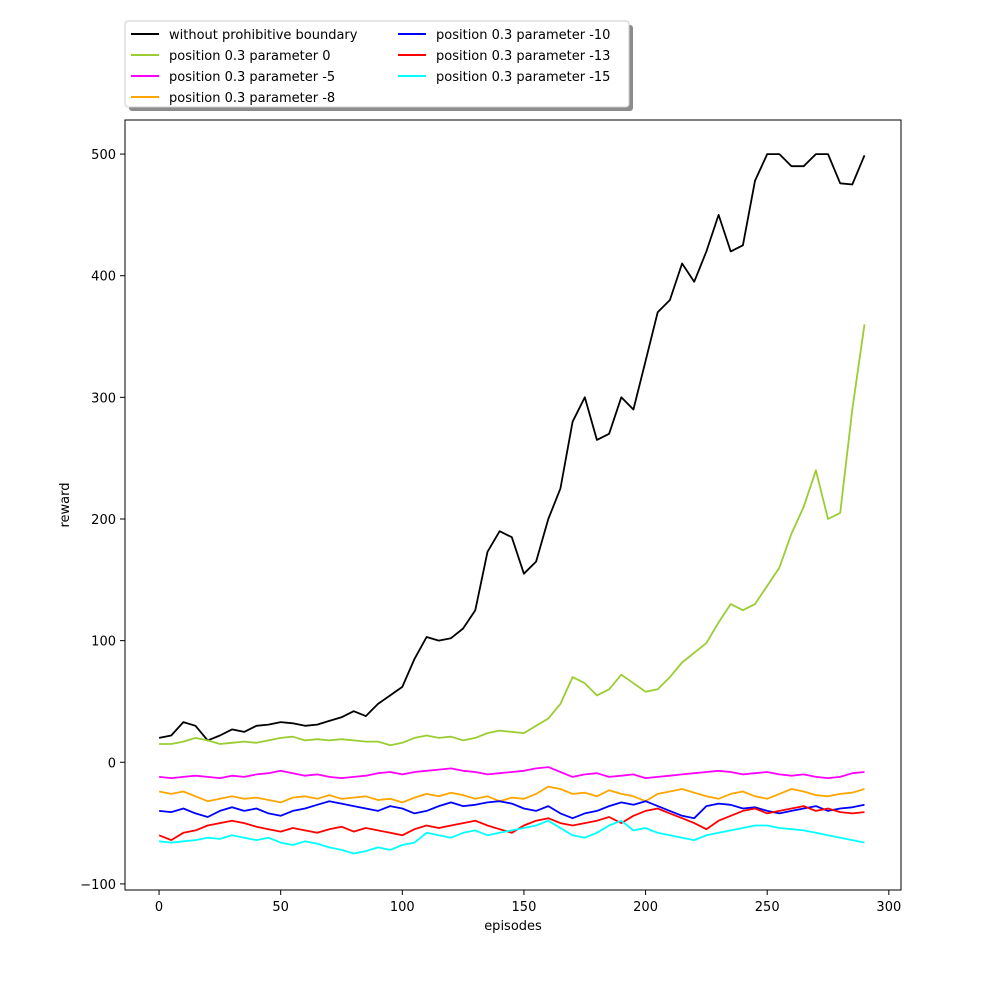 This screenshot has width=1000, height=1000. Describe the element at coordinates (888, 907) in the screenshot. I see `x-tick-label: 300` at that location.